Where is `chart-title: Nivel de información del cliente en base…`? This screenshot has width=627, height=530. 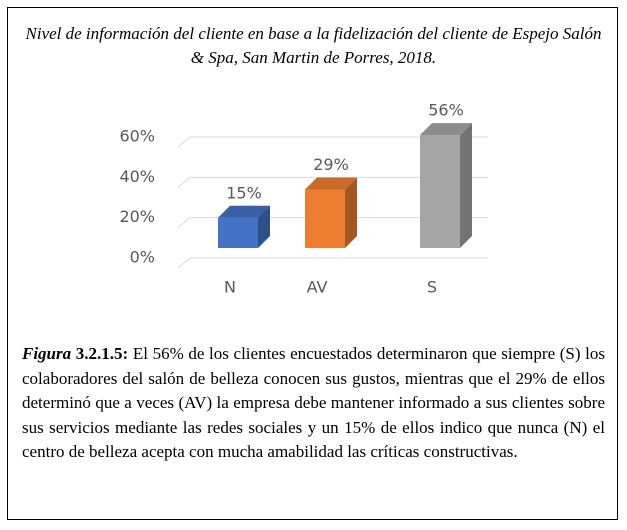
chart-title: Nivel de información del cliente en base… is located at coordinates (313, 45).